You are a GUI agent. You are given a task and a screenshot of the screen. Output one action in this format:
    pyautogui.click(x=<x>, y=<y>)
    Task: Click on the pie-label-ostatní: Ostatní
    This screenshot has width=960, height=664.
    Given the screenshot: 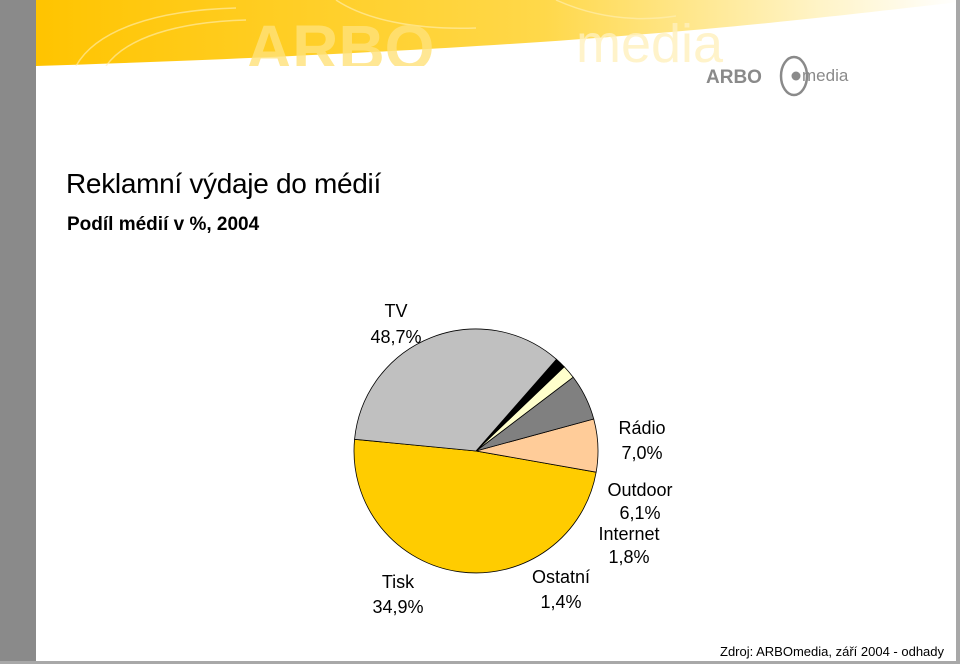 What is the action you would take?
    pyautogui.click(x=561, y=577)
    